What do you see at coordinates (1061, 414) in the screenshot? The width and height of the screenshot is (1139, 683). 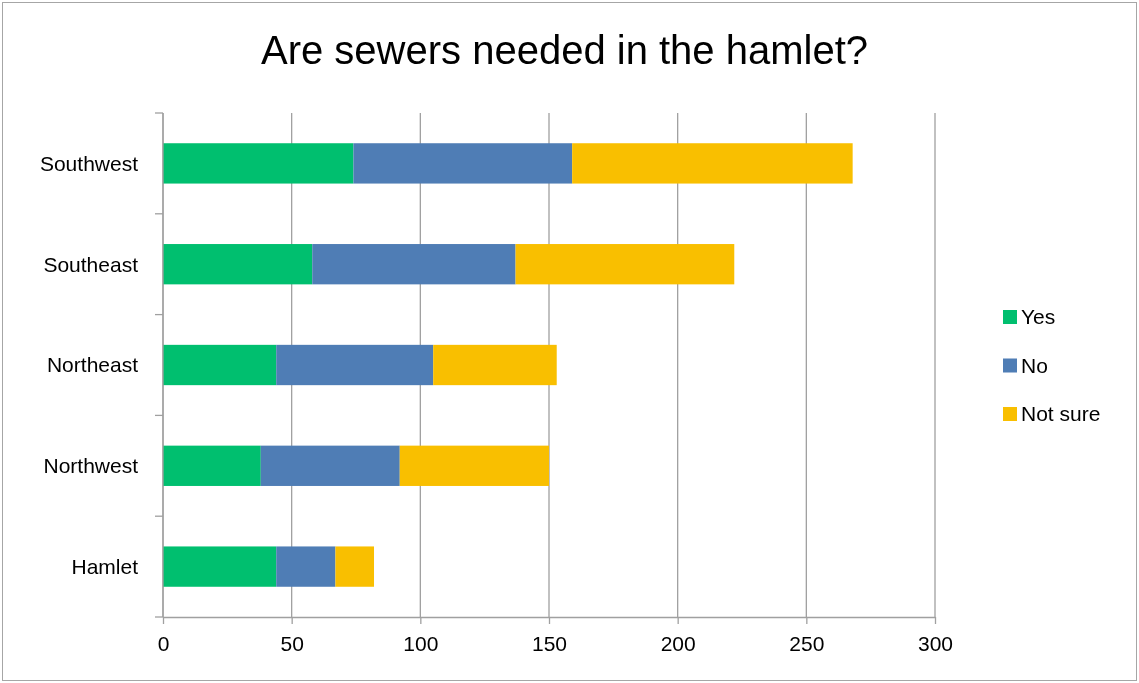 I see `legend-label: Not sure` at bounding box center [1061, 414].